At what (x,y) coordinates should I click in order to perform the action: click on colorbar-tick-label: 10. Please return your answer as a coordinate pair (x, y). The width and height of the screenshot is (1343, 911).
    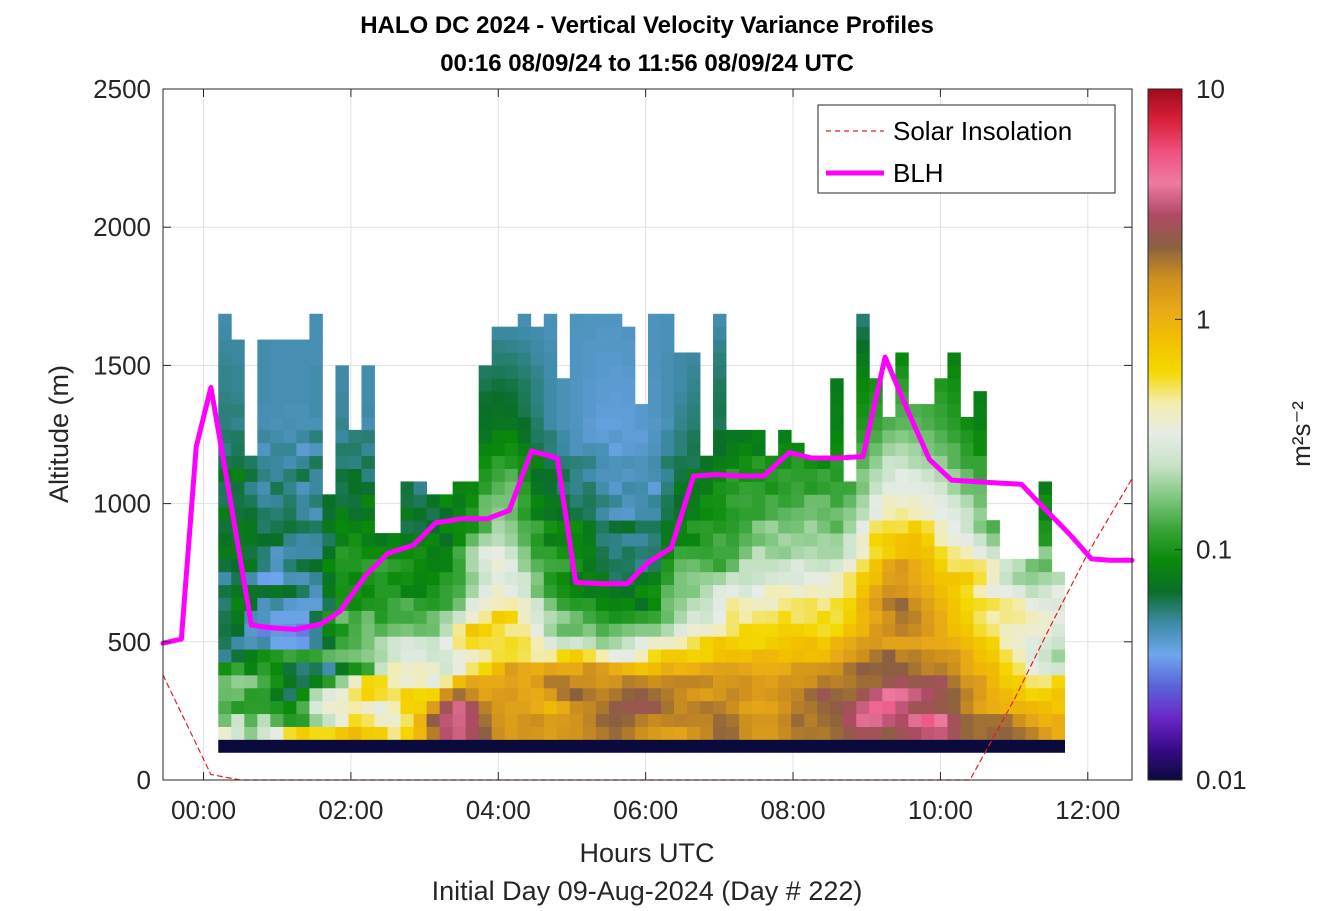
    Looking at the image, I should click on (1210, 89).